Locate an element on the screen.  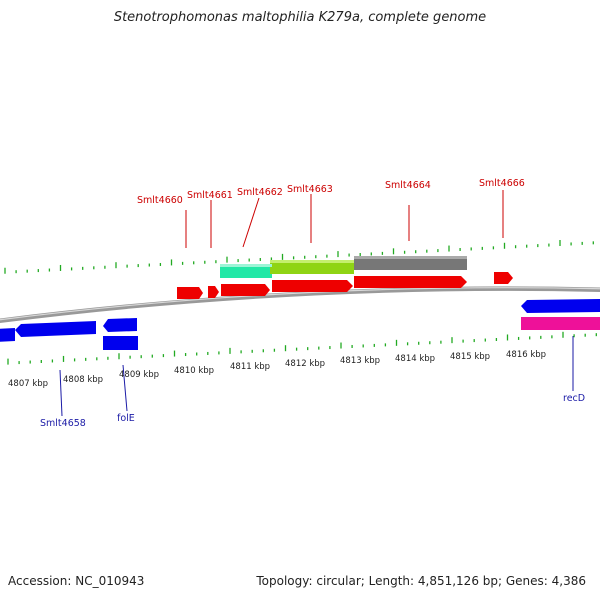
gene-smlt4664 is located at coordinates (410, 282).